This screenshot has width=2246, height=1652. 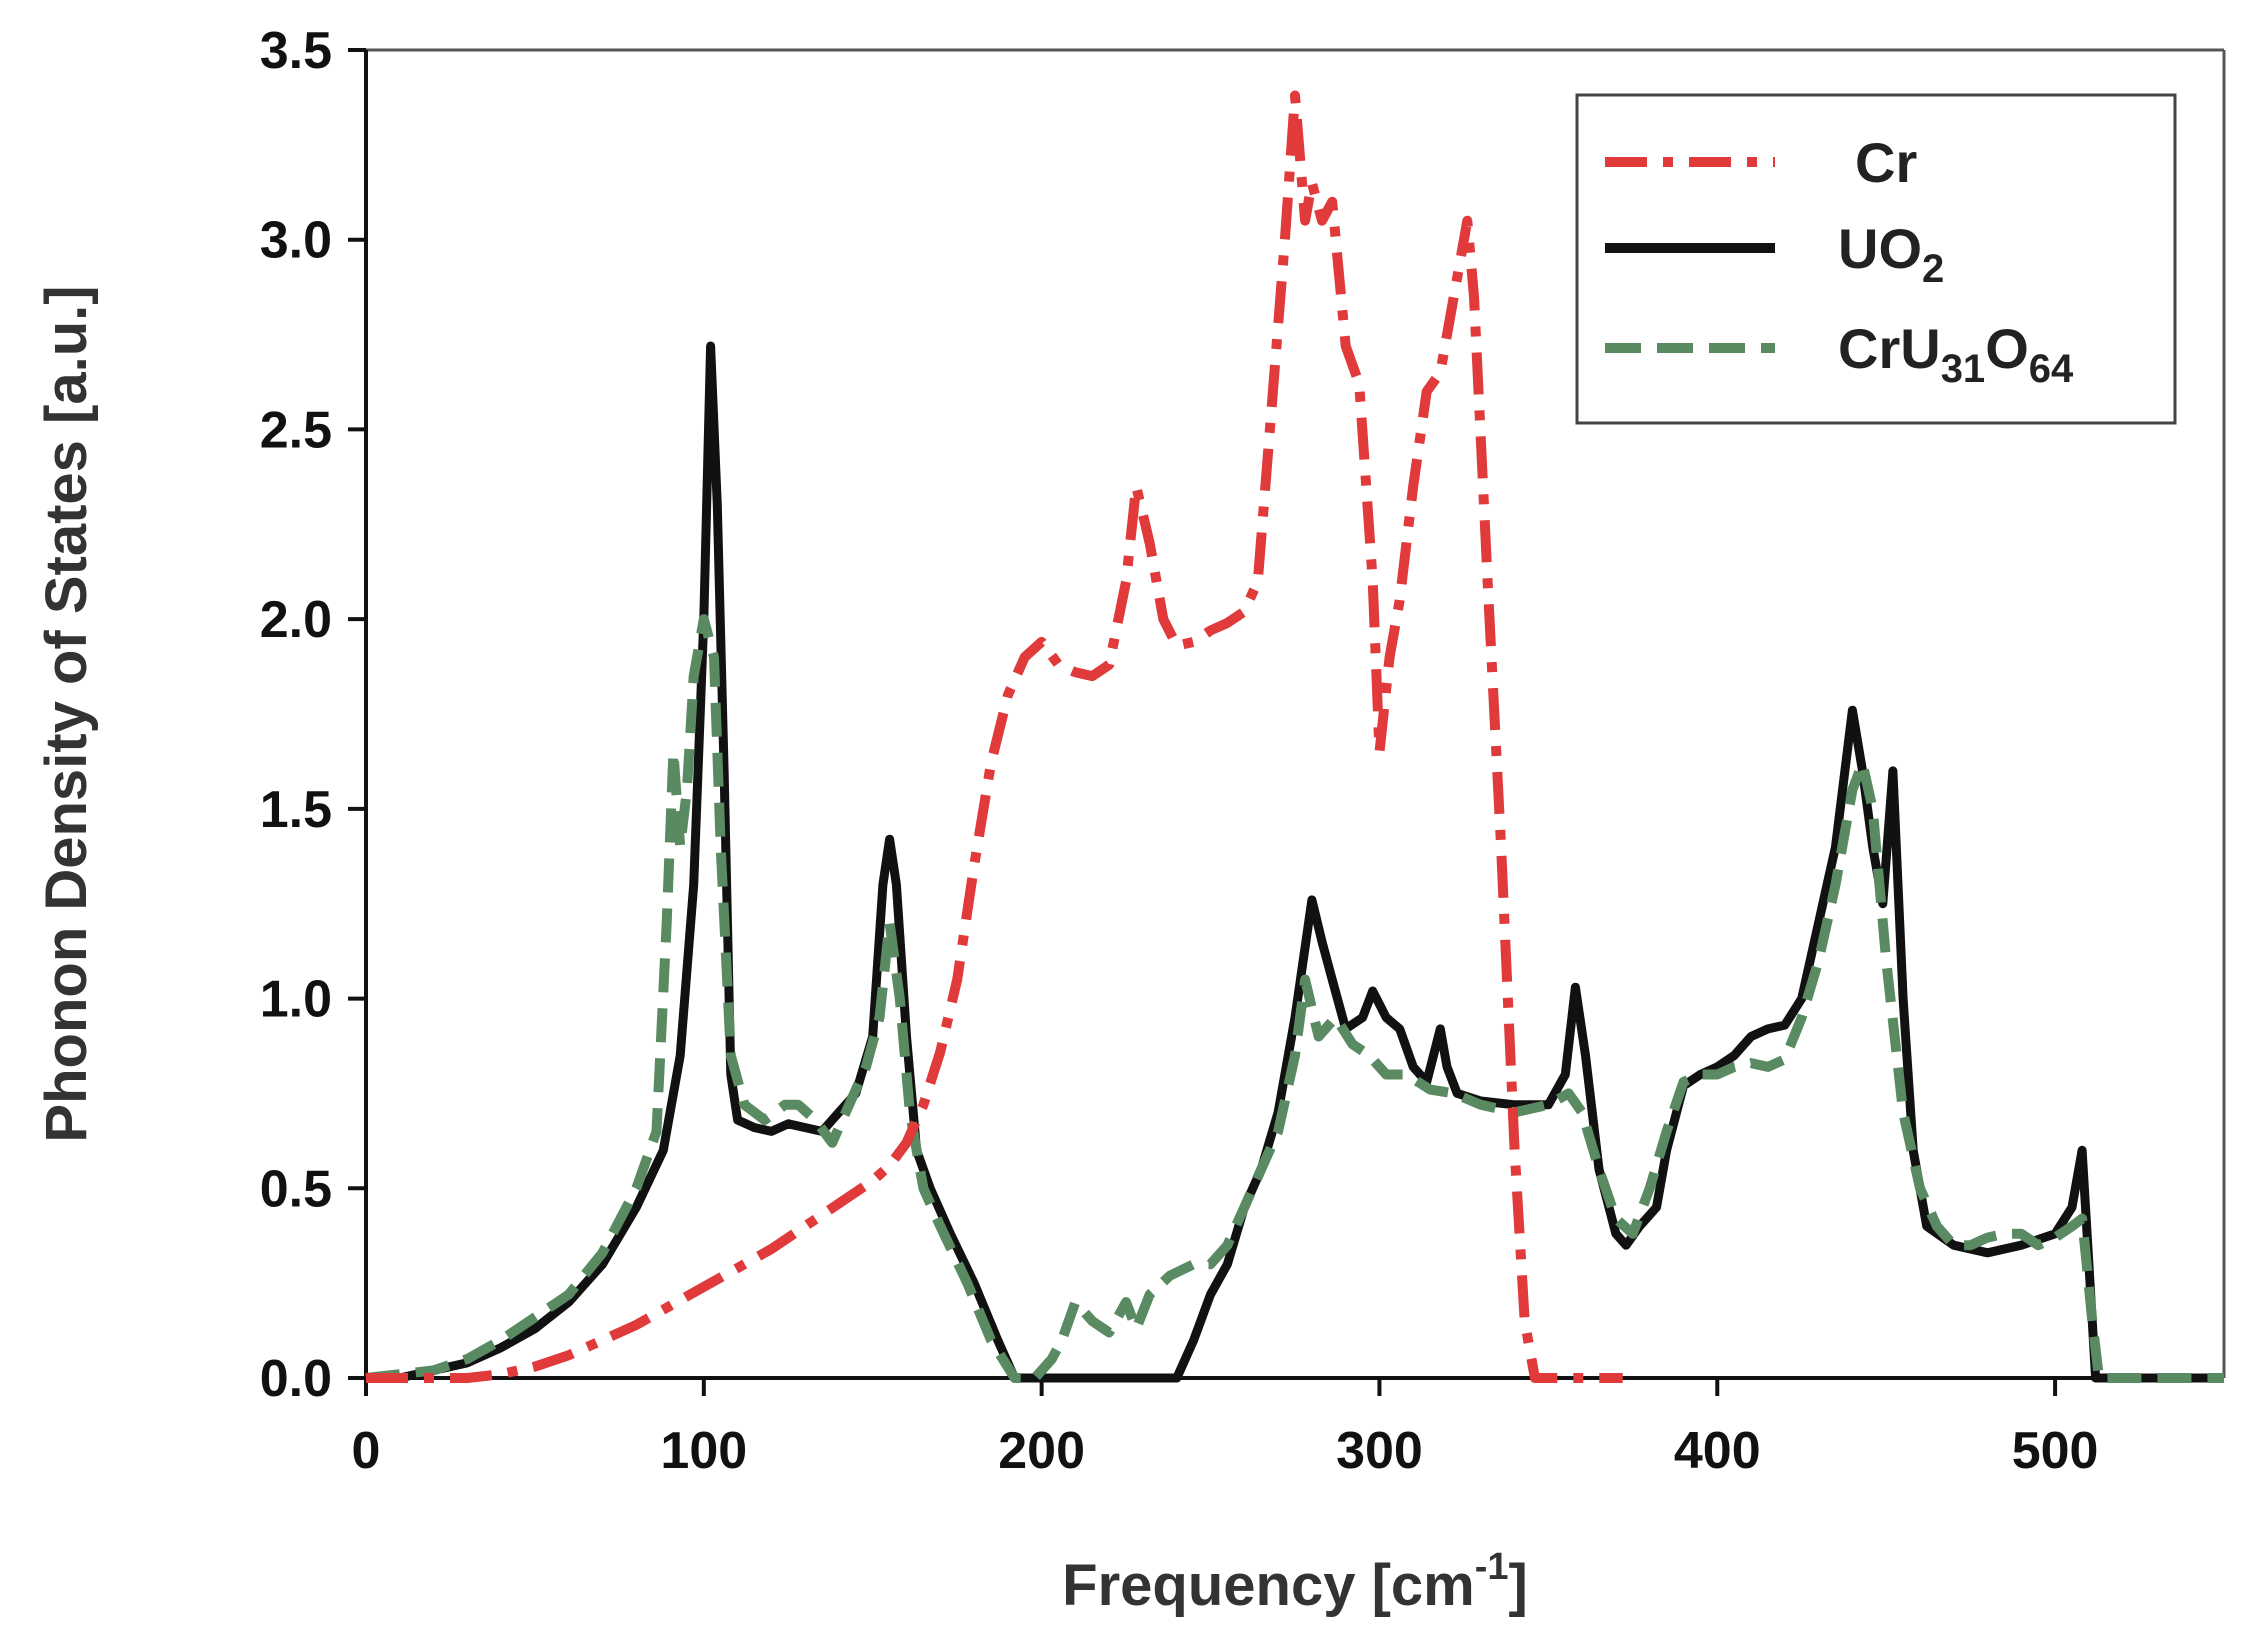 I want to click on legend-label-cr: Cr, so click(x=1886, y=162).